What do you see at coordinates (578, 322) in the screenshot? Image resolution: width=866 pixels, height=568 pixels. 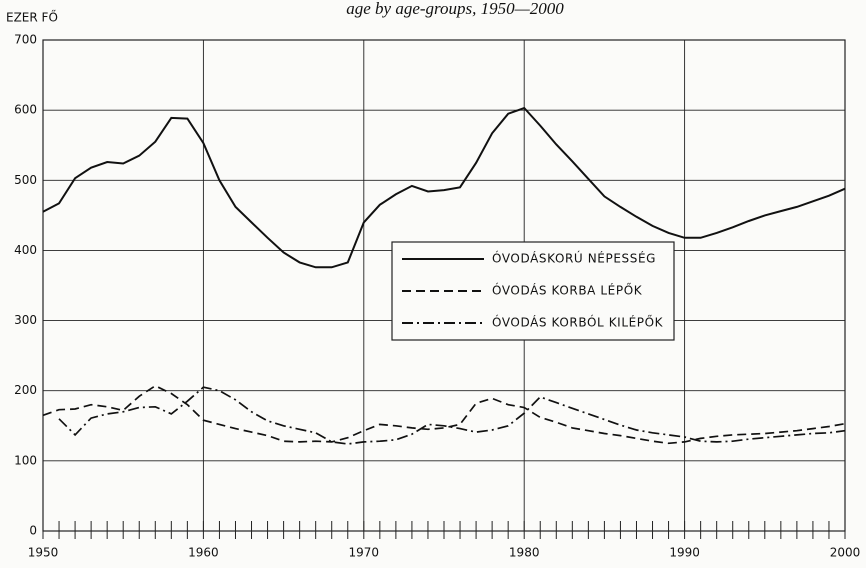 I see `legend-label: ÓVODÁS KORBÓL KILÉPŐK` at bounding box center [578, 322].